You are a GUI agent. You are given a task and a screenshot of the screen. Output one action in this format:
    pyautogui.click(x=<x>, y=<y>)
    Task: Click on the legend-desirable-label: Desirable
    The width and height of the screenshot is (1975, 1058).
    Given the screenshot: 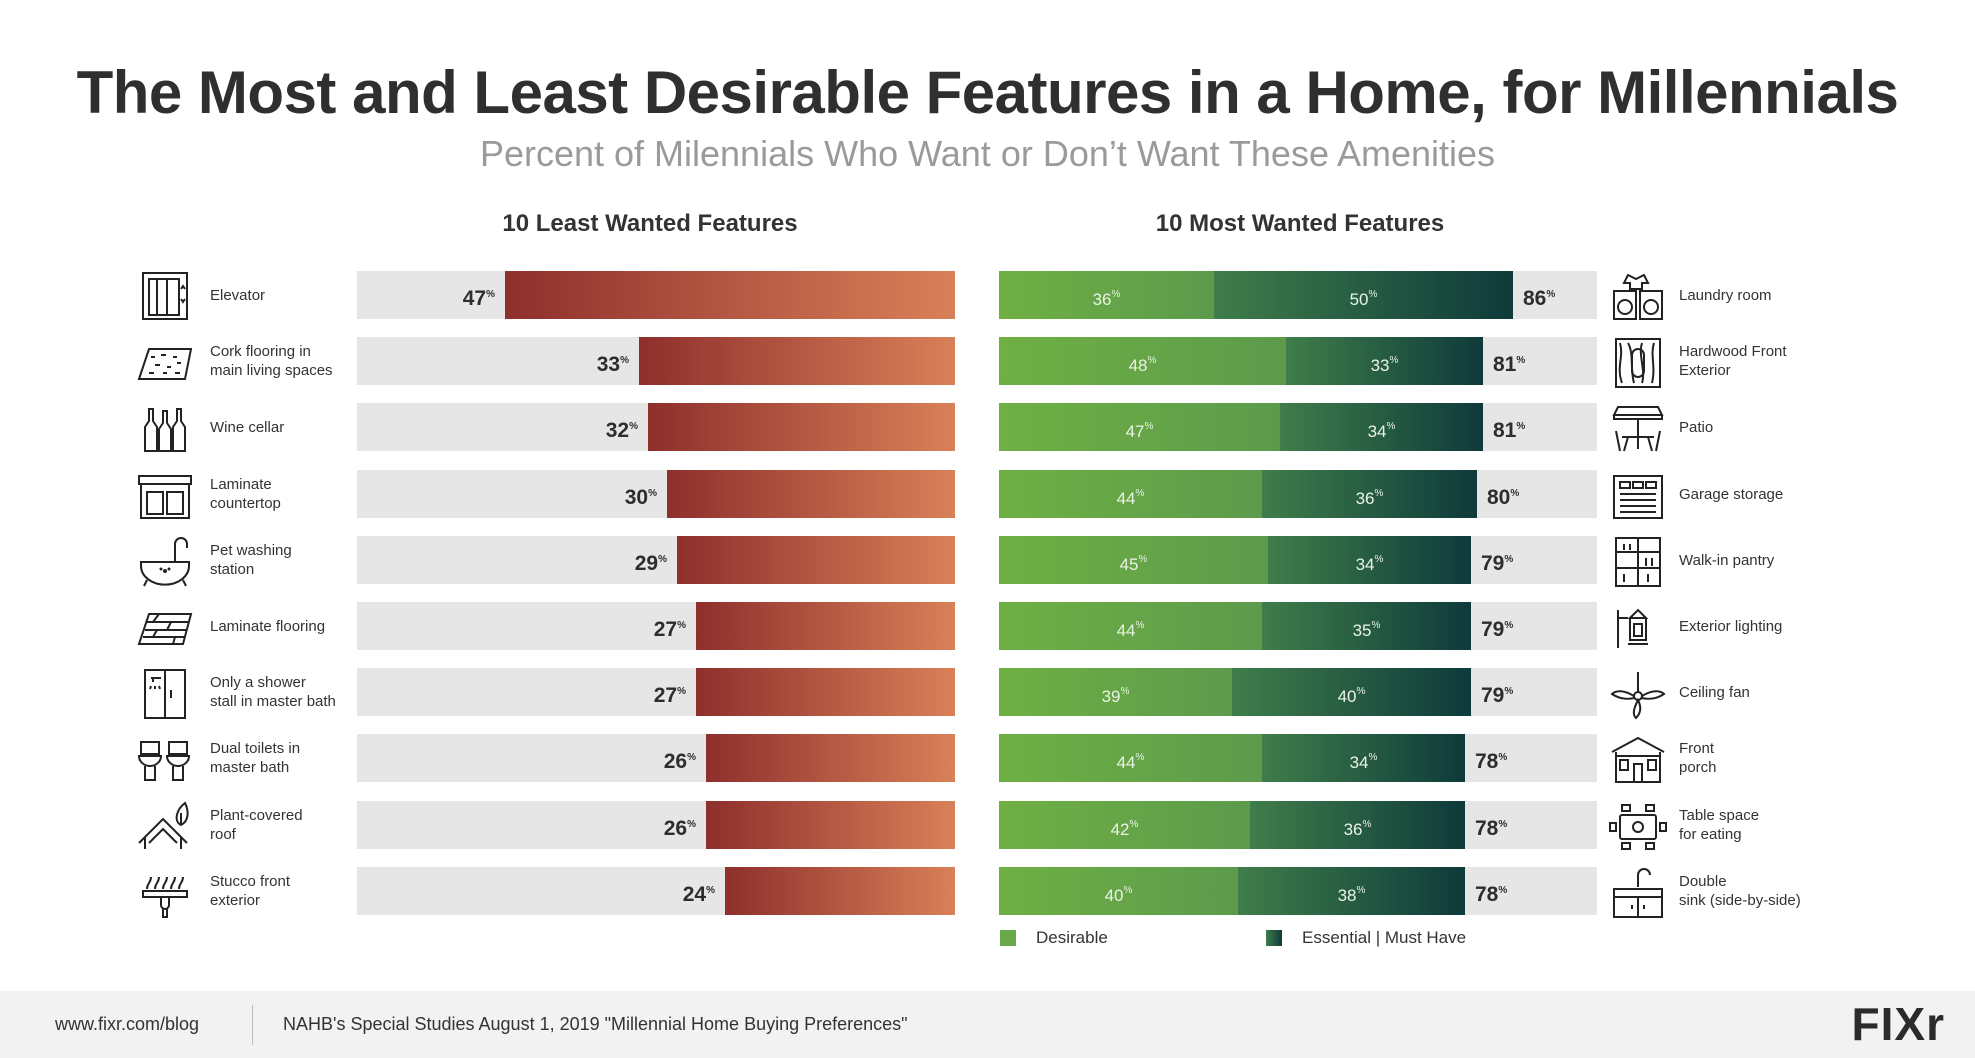 What is the action you would take?
    pyautogui.click(x=1072, y=937)
    